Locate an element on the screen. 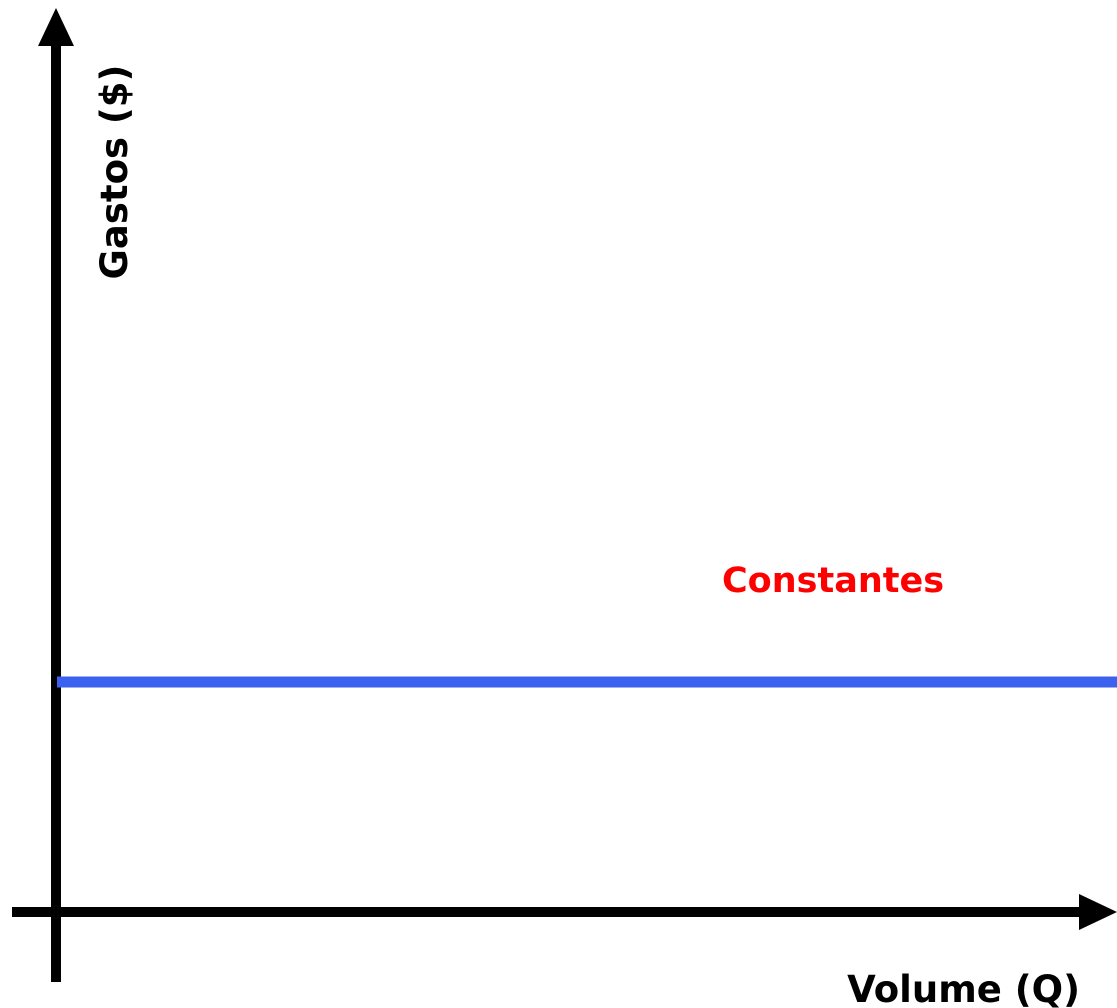 This screenshot has width=1117, height=1008. line-label: Constantes is located at coordinates (833, 581).